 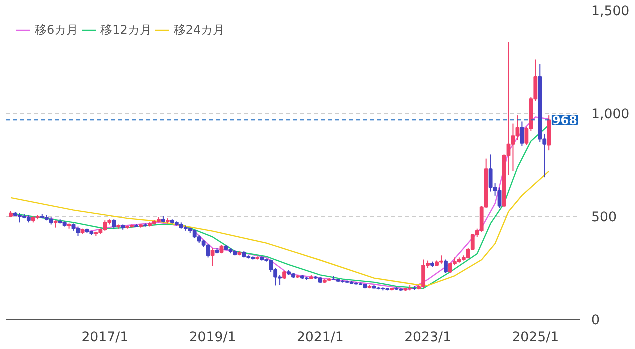 What do you see at coordinates (565, 121) in the screenshot?
I see `ref-line-label: 968` at bounding box center [565, 121].